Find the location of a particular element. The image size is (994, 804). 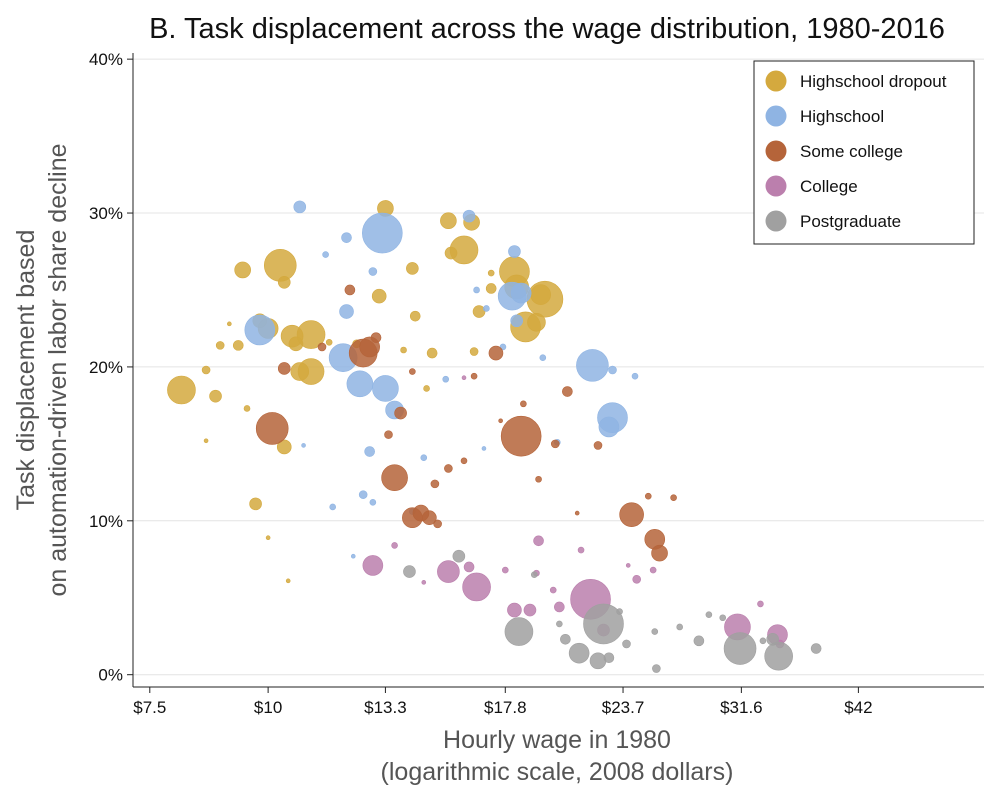

series-college is located at coordinates (575, 512).